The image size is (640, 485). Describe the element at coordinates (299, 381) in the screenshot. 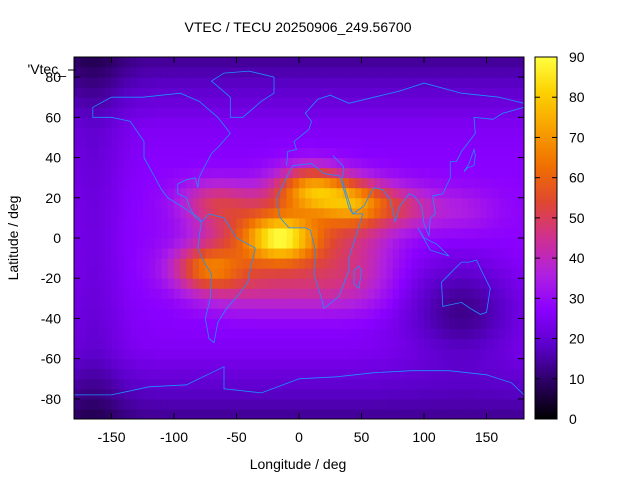

I see `coastline` at that location.